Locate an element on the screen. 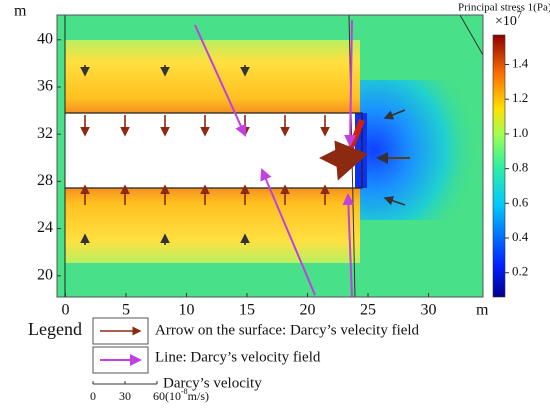  x-tick-label: 10 is located at coordinates (186, 310).